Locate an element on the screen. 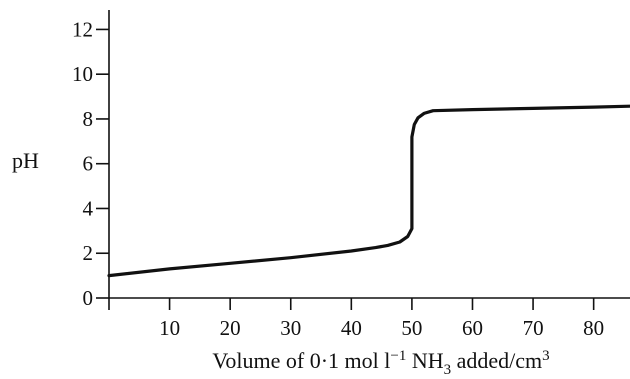  y-tick-label: 6 is located at coordinates (88, 164).